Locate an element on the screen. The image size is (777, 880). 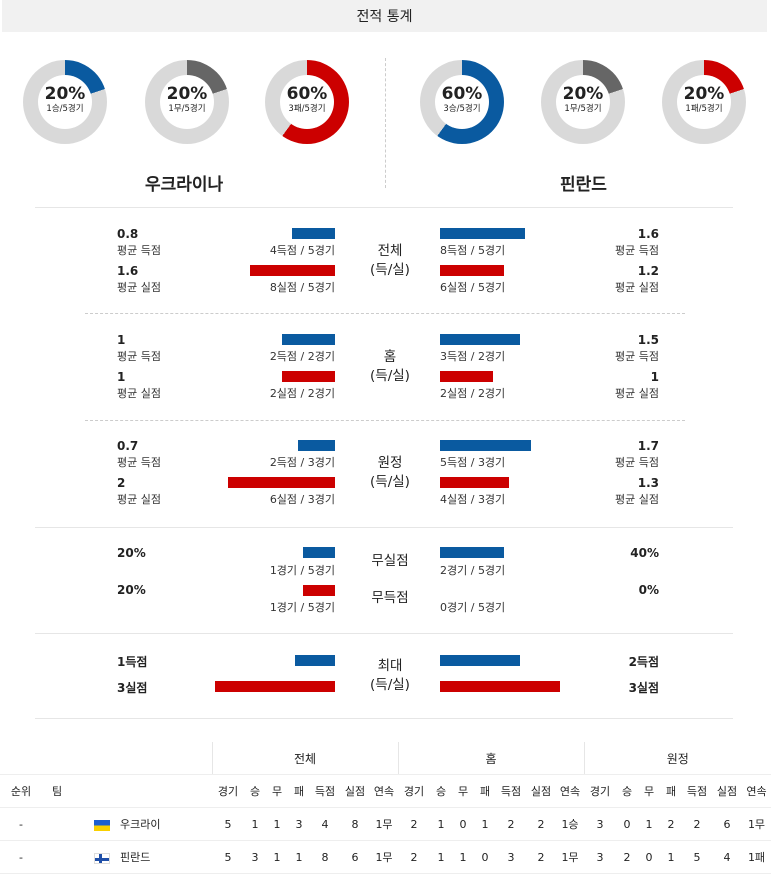
table-row: - 핀란드 5 3 1 1 8 6 1무 2 1 1 0 3 2 1무 3 2 0 1 5 4 1패 is located at coordinates (385, 857).